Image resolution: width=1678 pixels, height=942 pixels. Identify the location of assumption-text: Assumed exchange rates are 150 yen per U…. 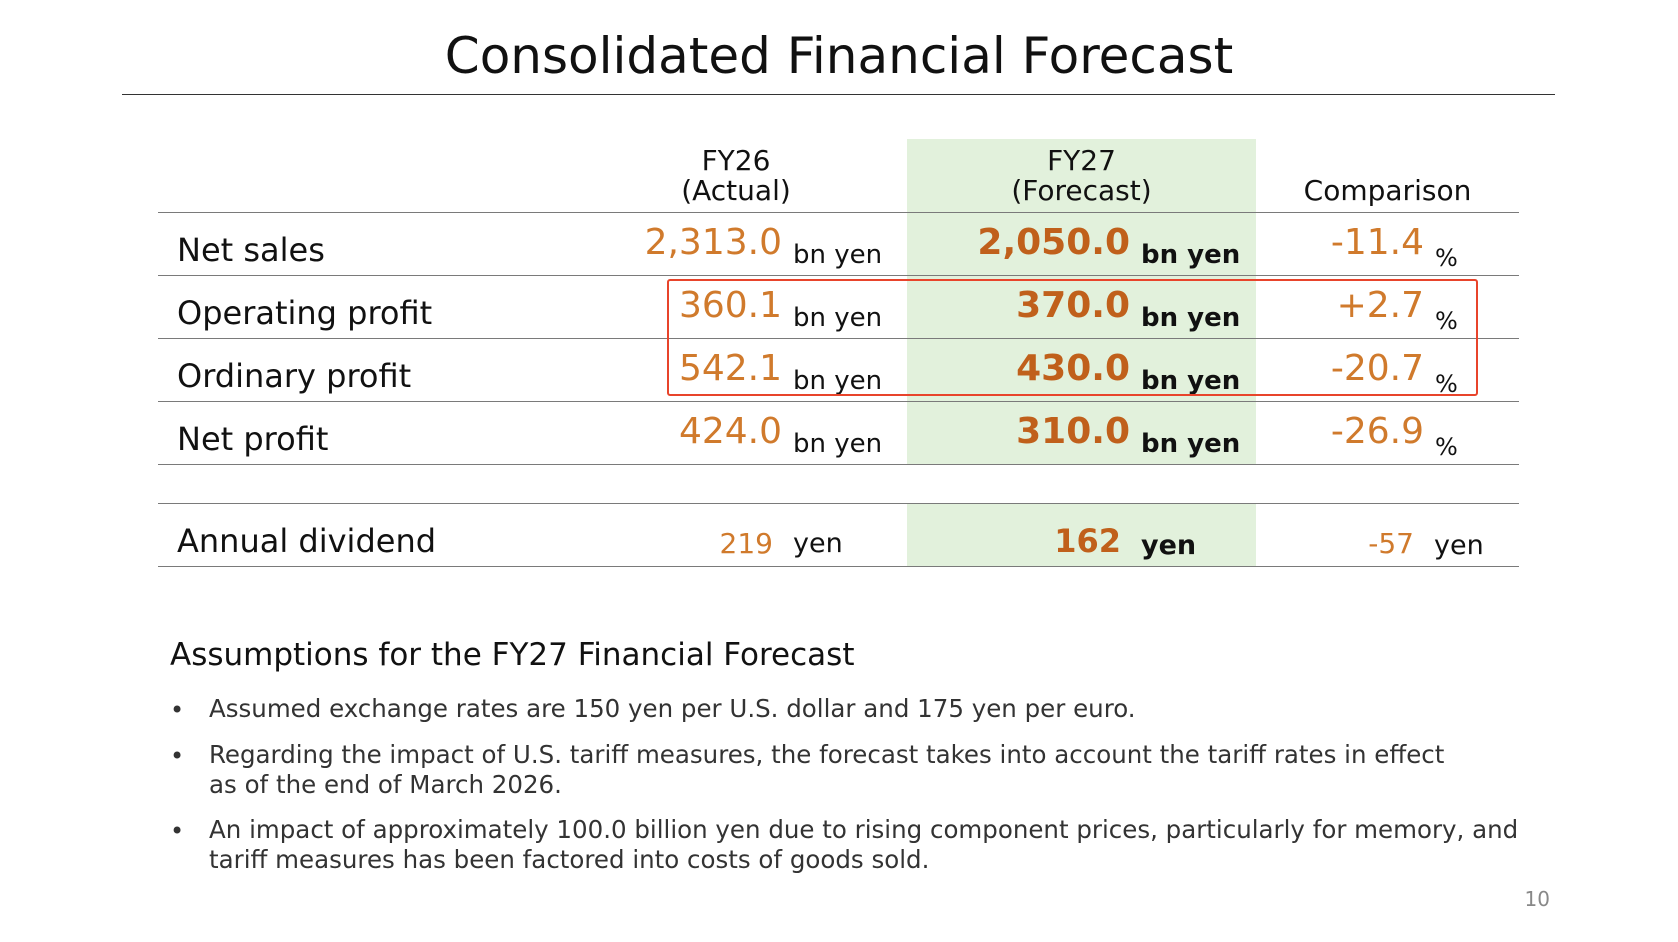
(869, 709).